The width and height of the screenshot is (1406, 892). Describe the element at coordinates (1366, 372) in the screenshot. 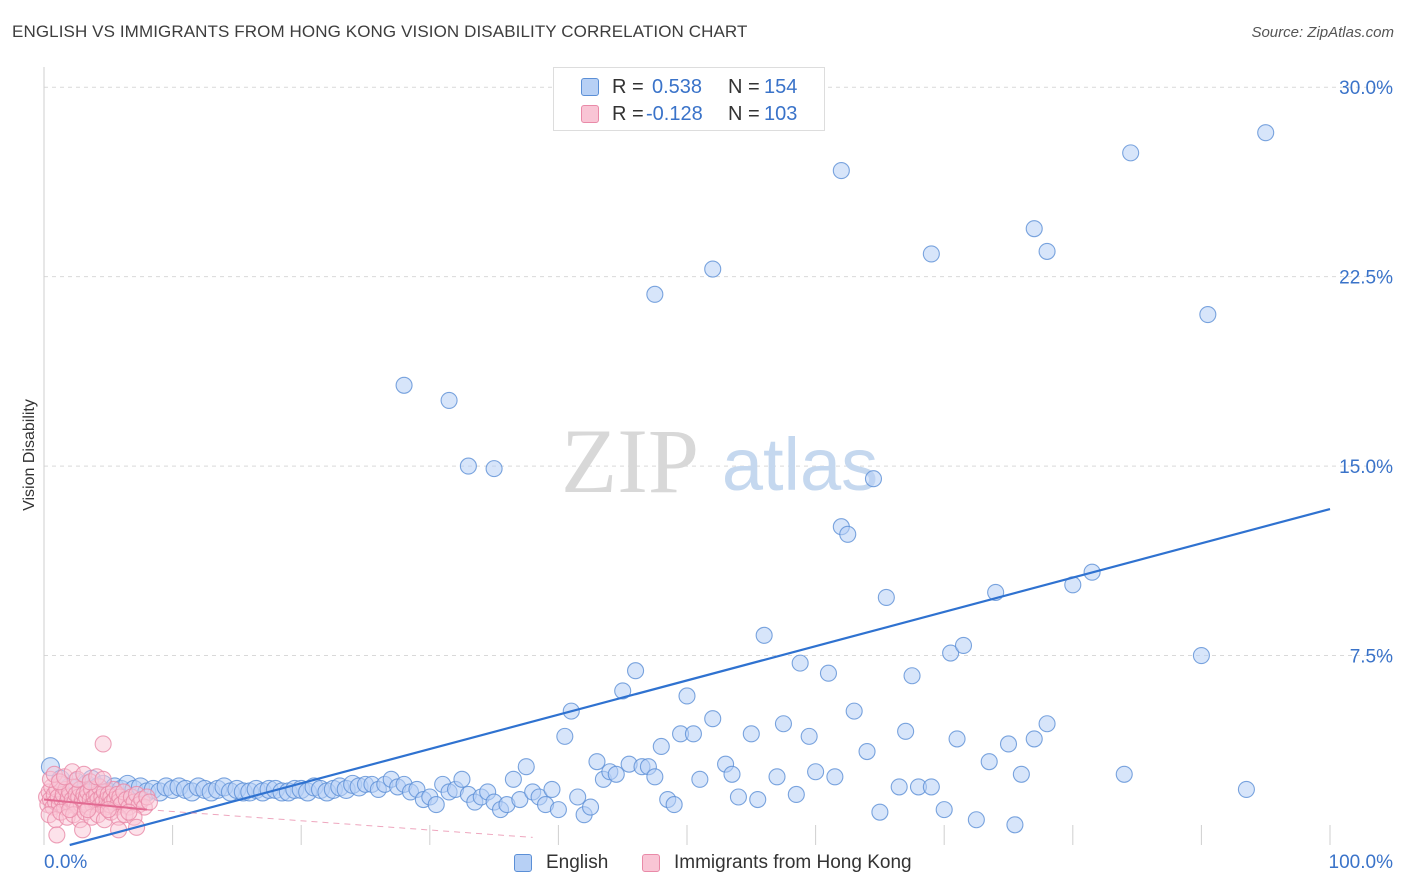

I see `y-tick-labels: 7.5% 15.0% 22.5% 30.0%` at that location.